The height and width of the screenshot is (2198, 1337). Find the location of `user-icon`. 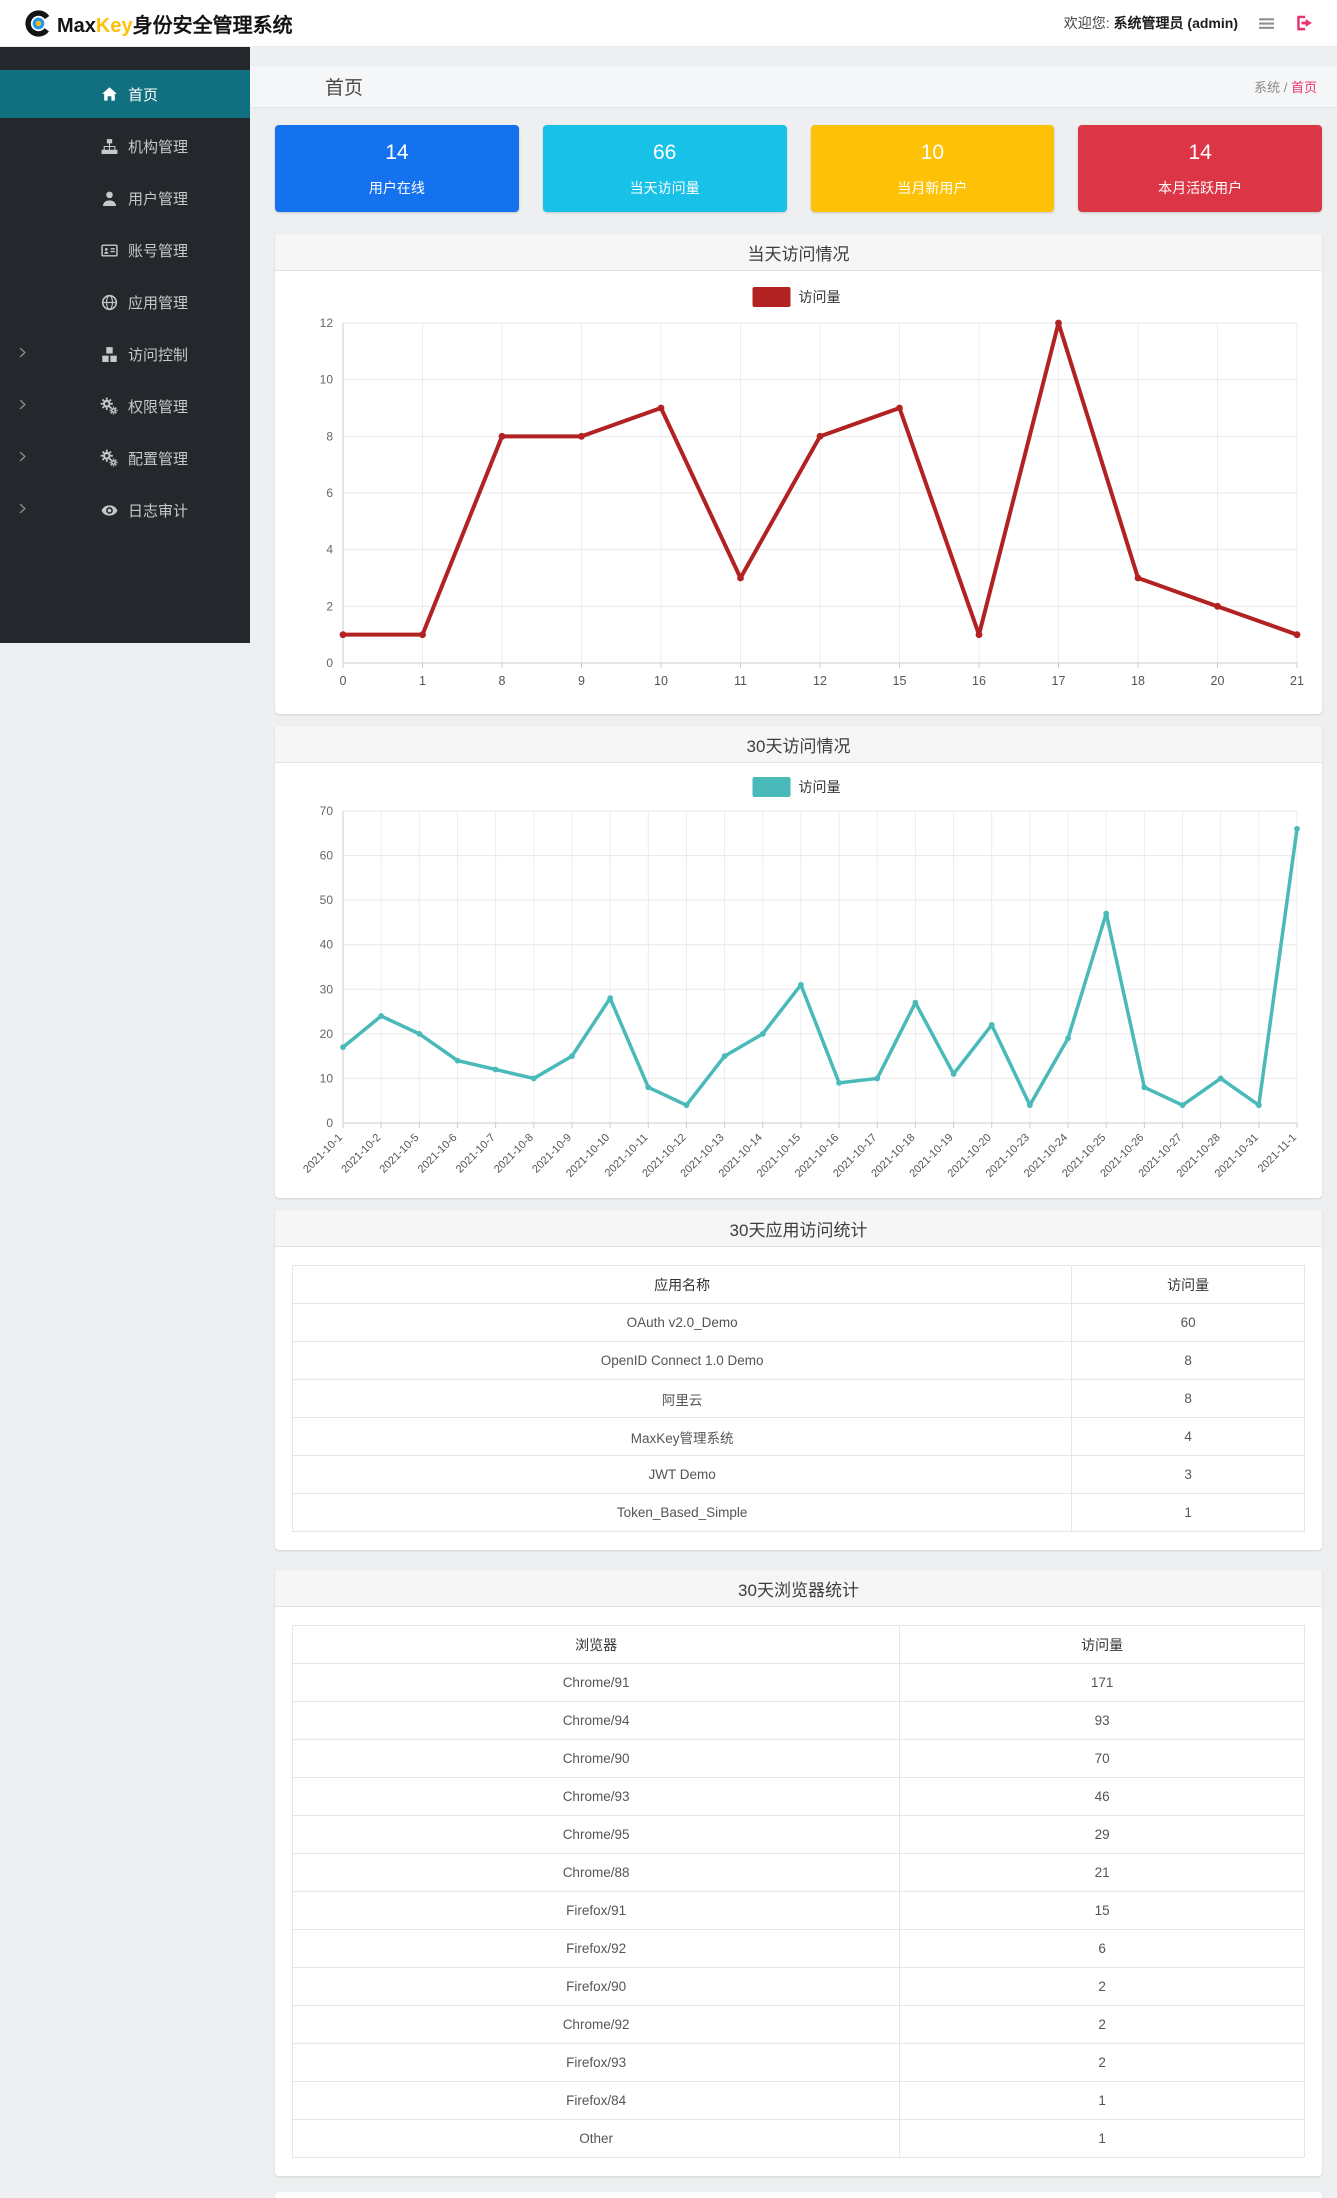

user-icon is located at coordinates (109, 198).